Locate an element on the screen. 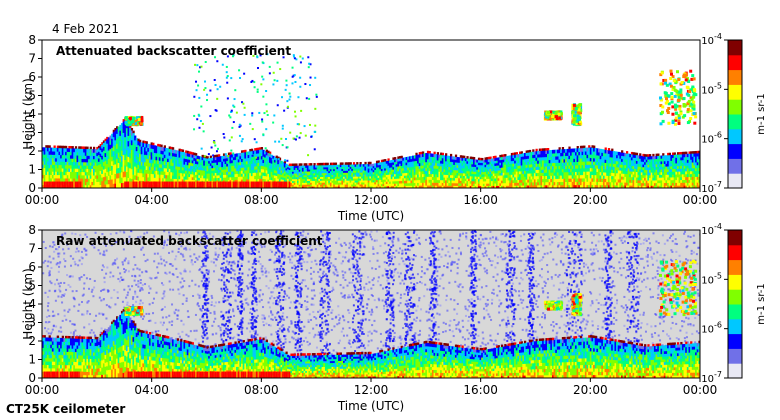  instrument-footer: CT25K ceilometer is located at coordinates (65, 409).